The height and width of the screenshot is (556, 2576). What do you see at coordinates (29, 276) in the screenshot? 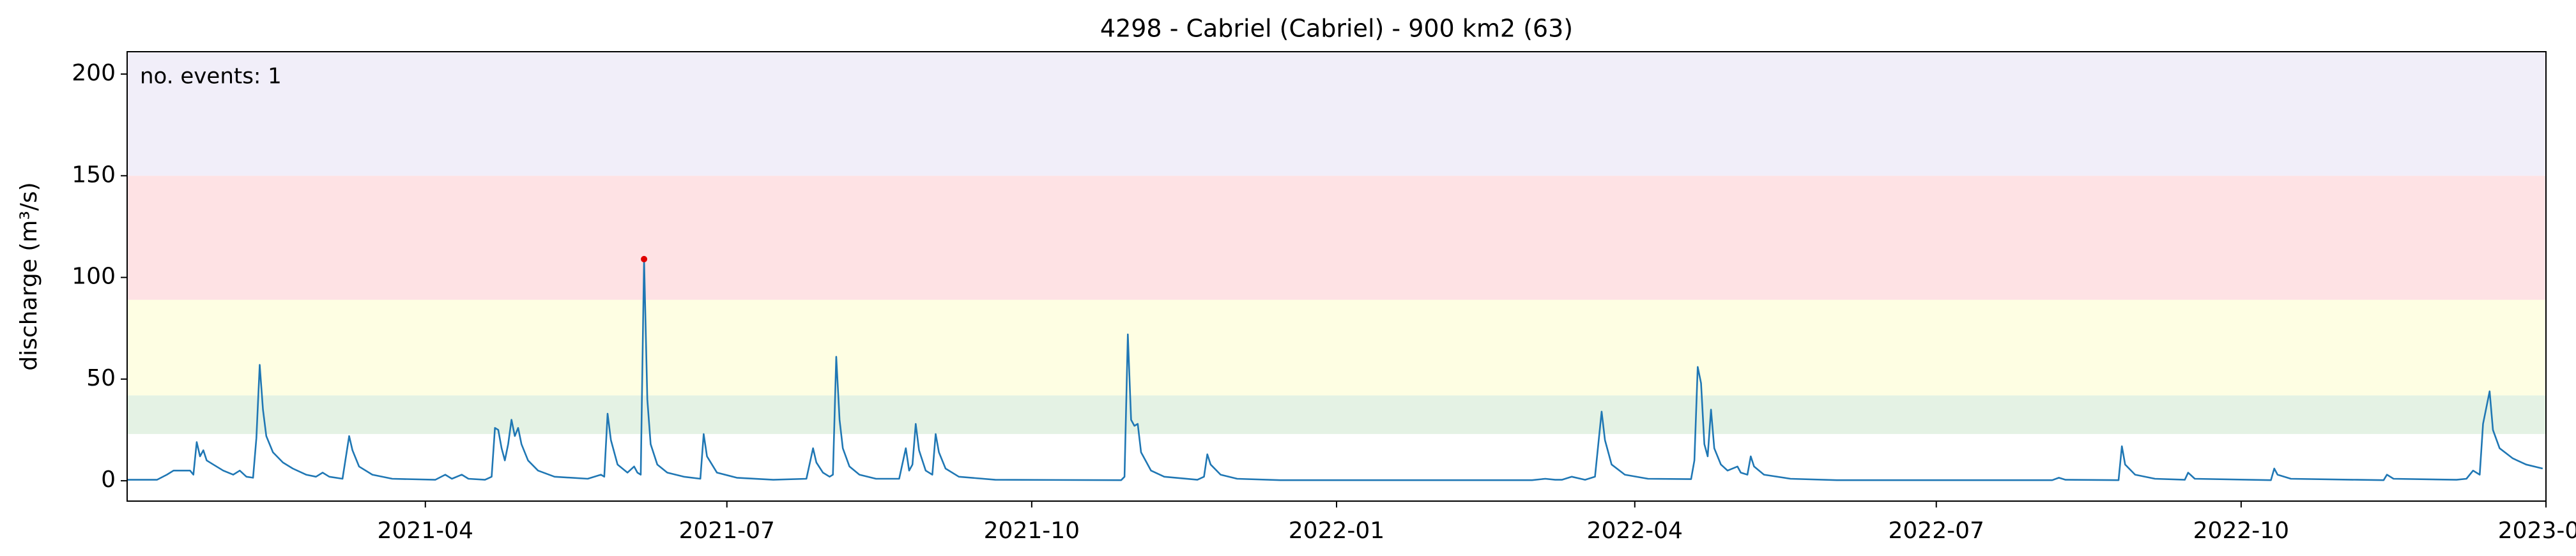
I see `y-axis-label: discharge (m³/s)` at bounding box center [29, 276].